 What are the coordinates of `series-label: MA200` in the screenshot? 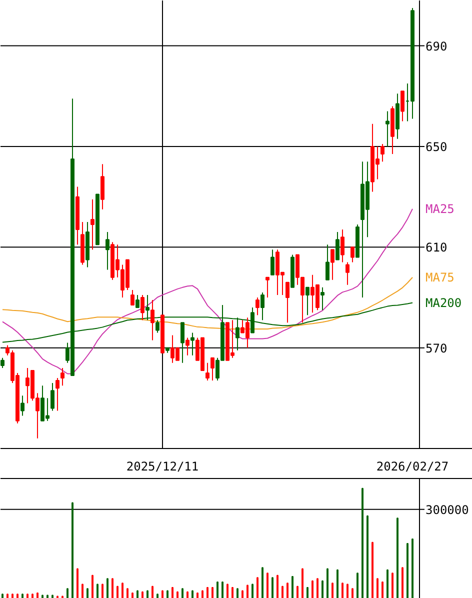 It's located at (444, 303).